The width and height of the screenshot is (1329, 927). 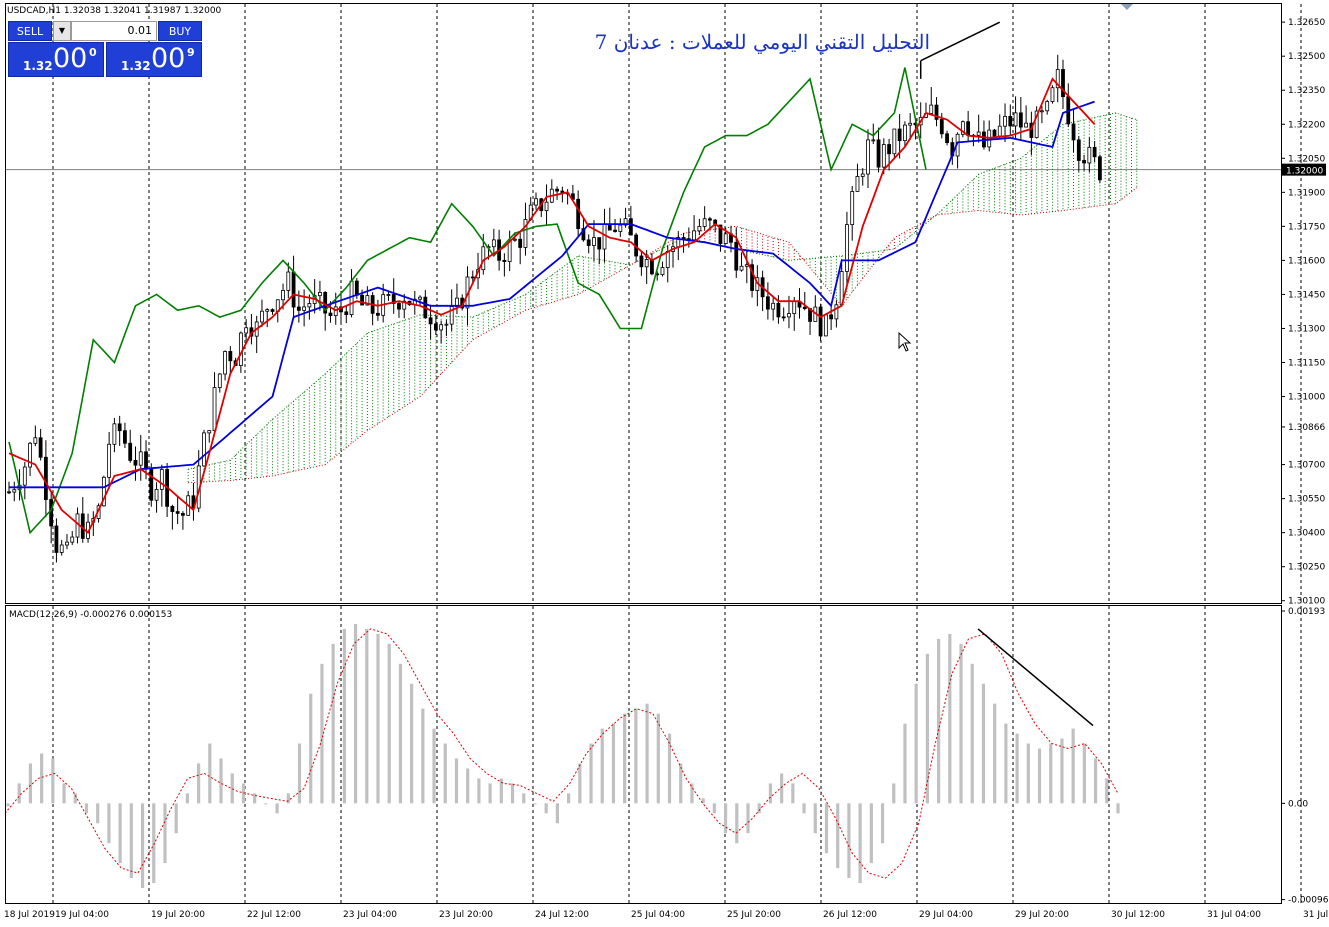 What do you see at coordinates (154, 59) in the screenshot?
I see `ask-price-button: 1.32 00 9` at bounding box center [154, 59].